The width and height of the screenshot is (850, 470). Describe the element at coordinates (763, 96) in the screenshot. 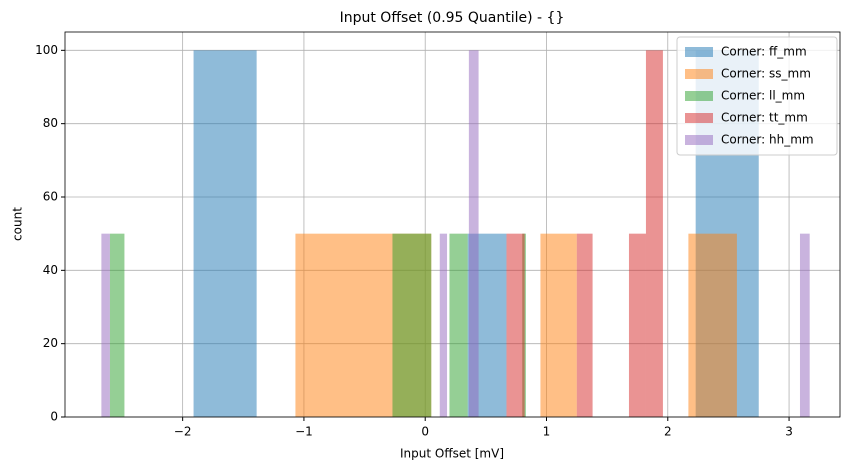

I see `legend-label: Corner: ll_mm` at that location.